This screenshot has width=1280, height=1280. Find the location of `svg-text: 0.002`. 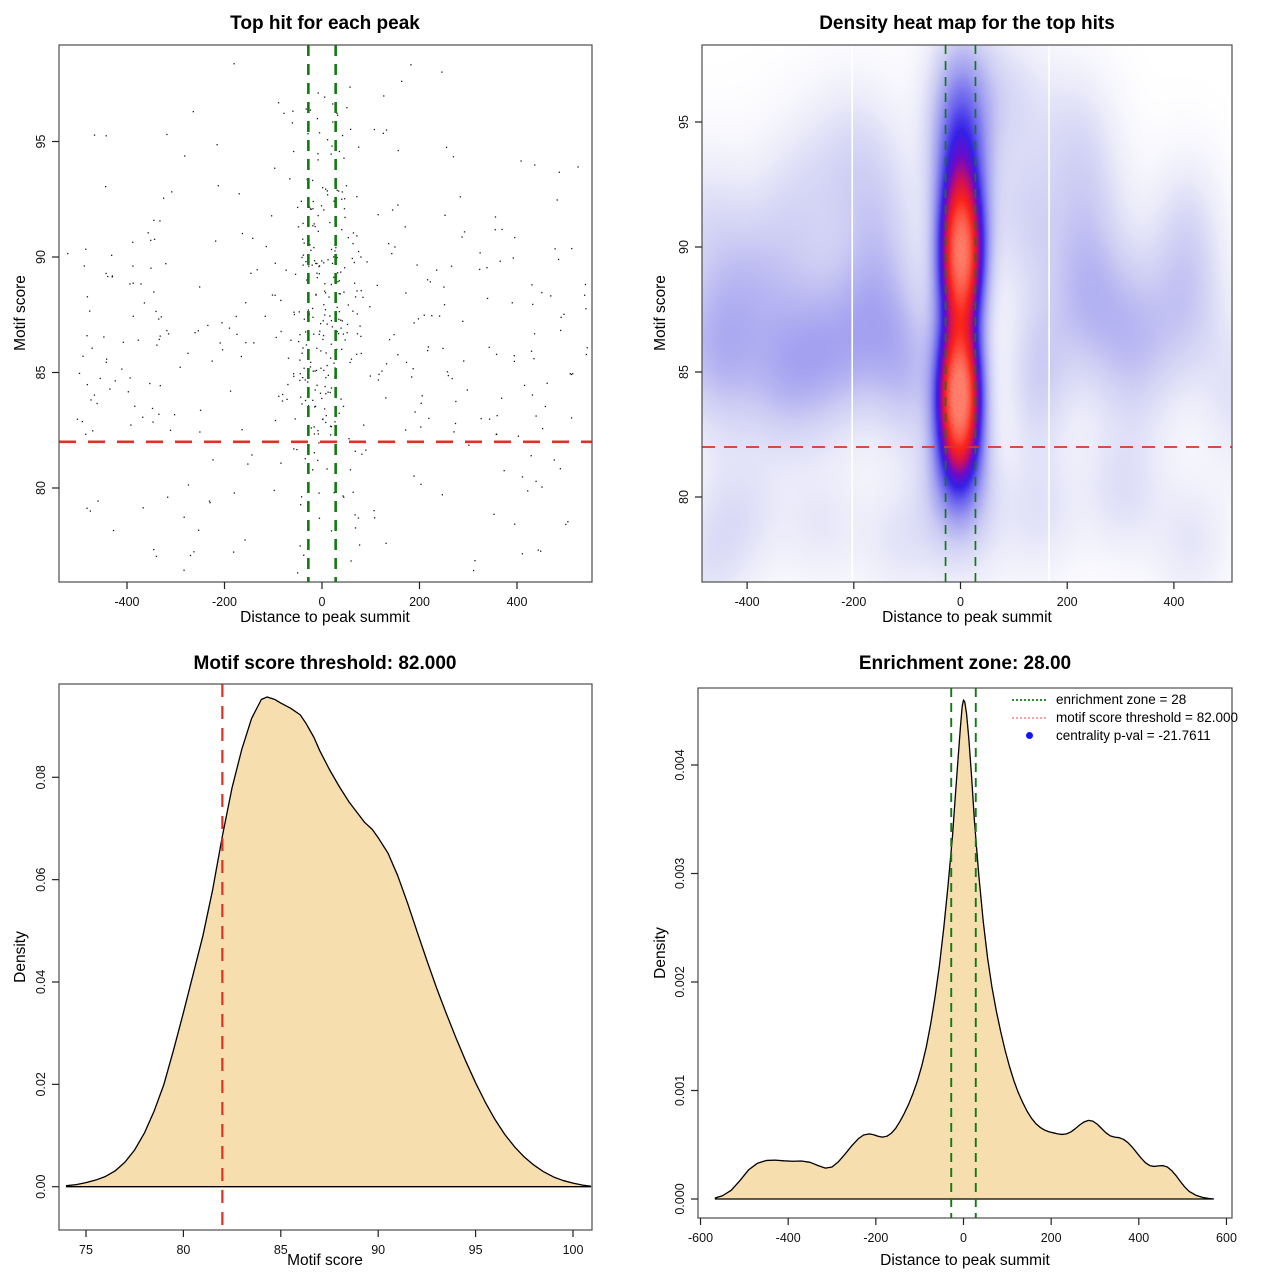

svg-text: 0.002 is located at coordinates (680, 981).